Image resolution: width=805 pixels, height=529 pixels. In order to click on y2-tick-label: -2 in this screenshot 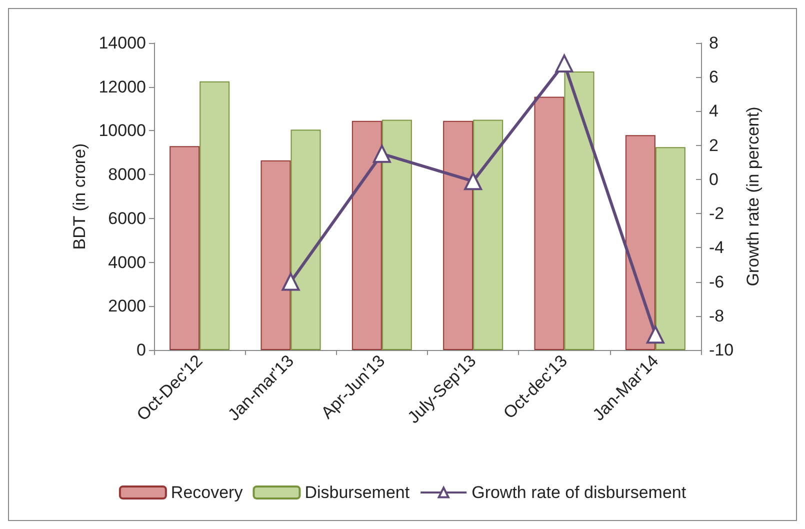, I will do `click(716, 214)`.